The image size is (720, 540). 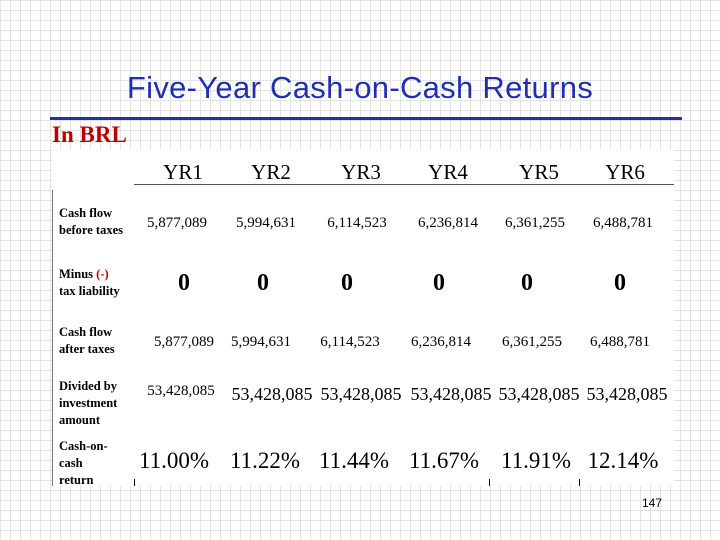 What do you see at coordinates (87, 341) in the screenshot?
I see `row-label-cash-flow-after-taxes: Cash flow after taxes` at bounding box center [87, 341].